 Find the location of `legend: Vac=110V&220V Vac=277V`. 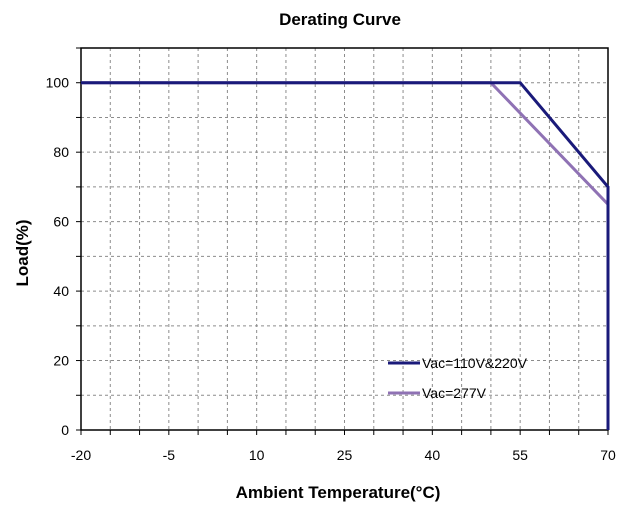

legend: Vac=110V&220V Vac=277V is located at coordinates (458, 378).